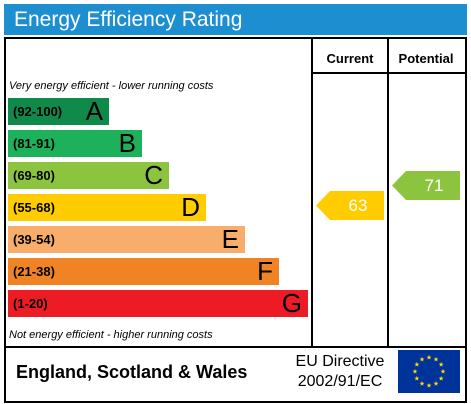 The width and height of the screenshot is (471, 404). What do you see at coordinates (38, 111) in the screenshot?
I see `band-range-label: (92-100)` at bounding box center [38, 111].